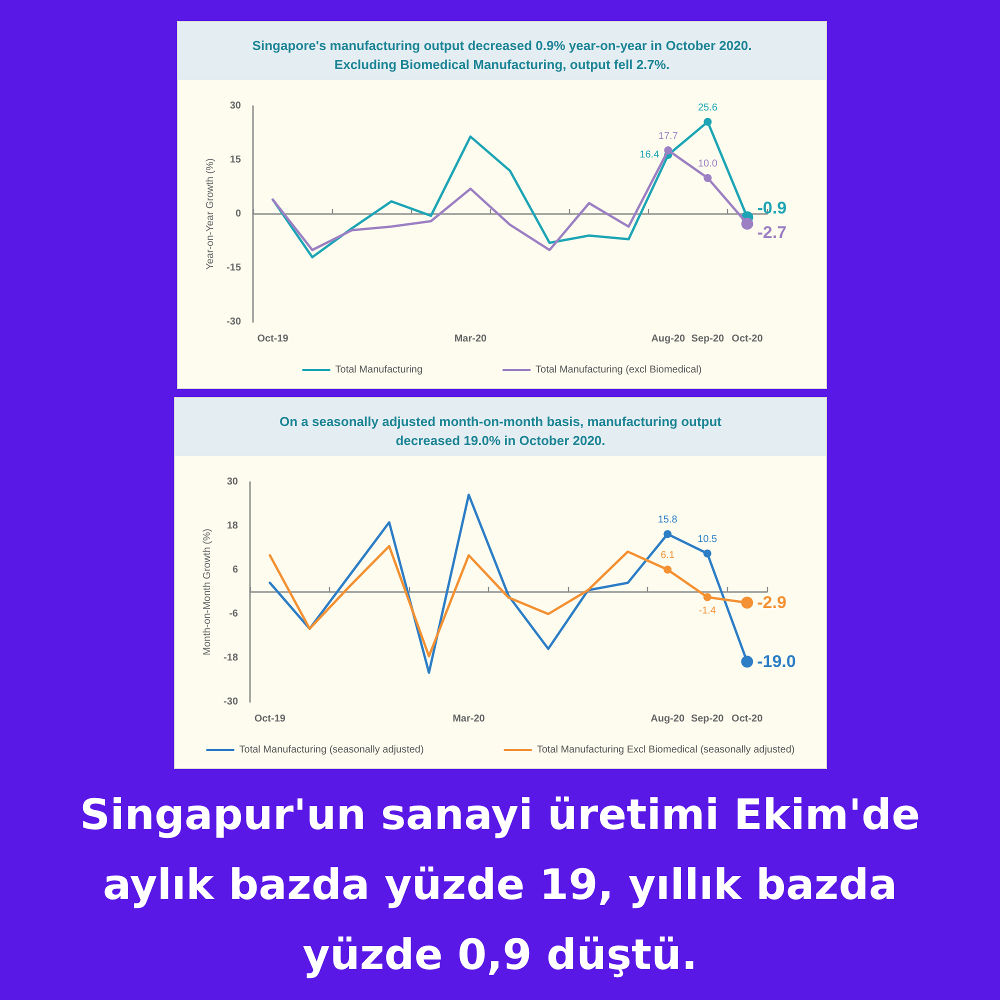 The image size is (1000, 1000). Describe the element at coordinates (500, 431) in the screenshot. I see `chart-title: On a seasonally adjusted month-on-month basis, manufacturing output decreased 19.0% in October 2020.` at that location.